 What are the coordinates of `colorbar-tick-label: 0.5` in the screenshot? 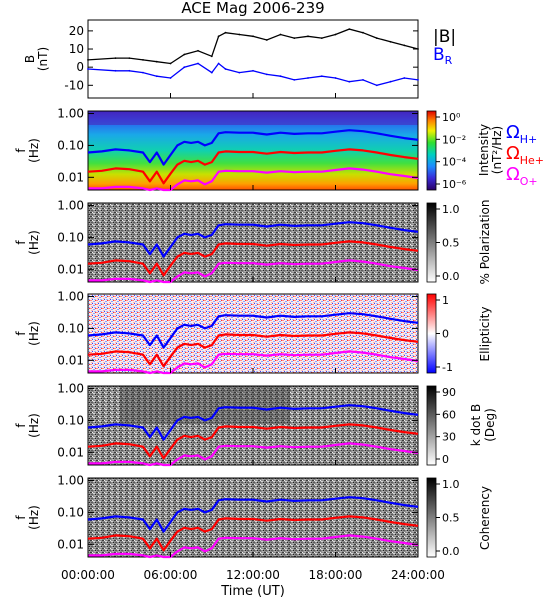 It's located at (451, 518).